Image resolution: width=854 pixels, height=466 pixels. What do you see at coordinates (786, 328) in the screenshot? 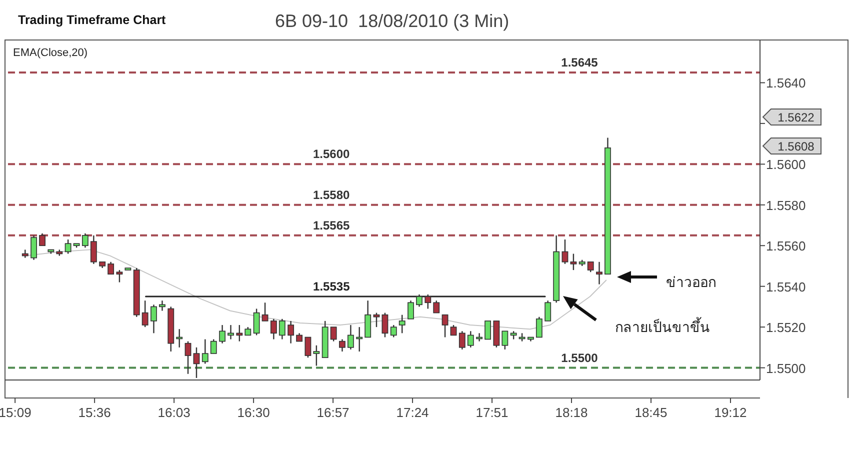
I see `y-tick-label: 1.5520` at bounding box center [786, 328].